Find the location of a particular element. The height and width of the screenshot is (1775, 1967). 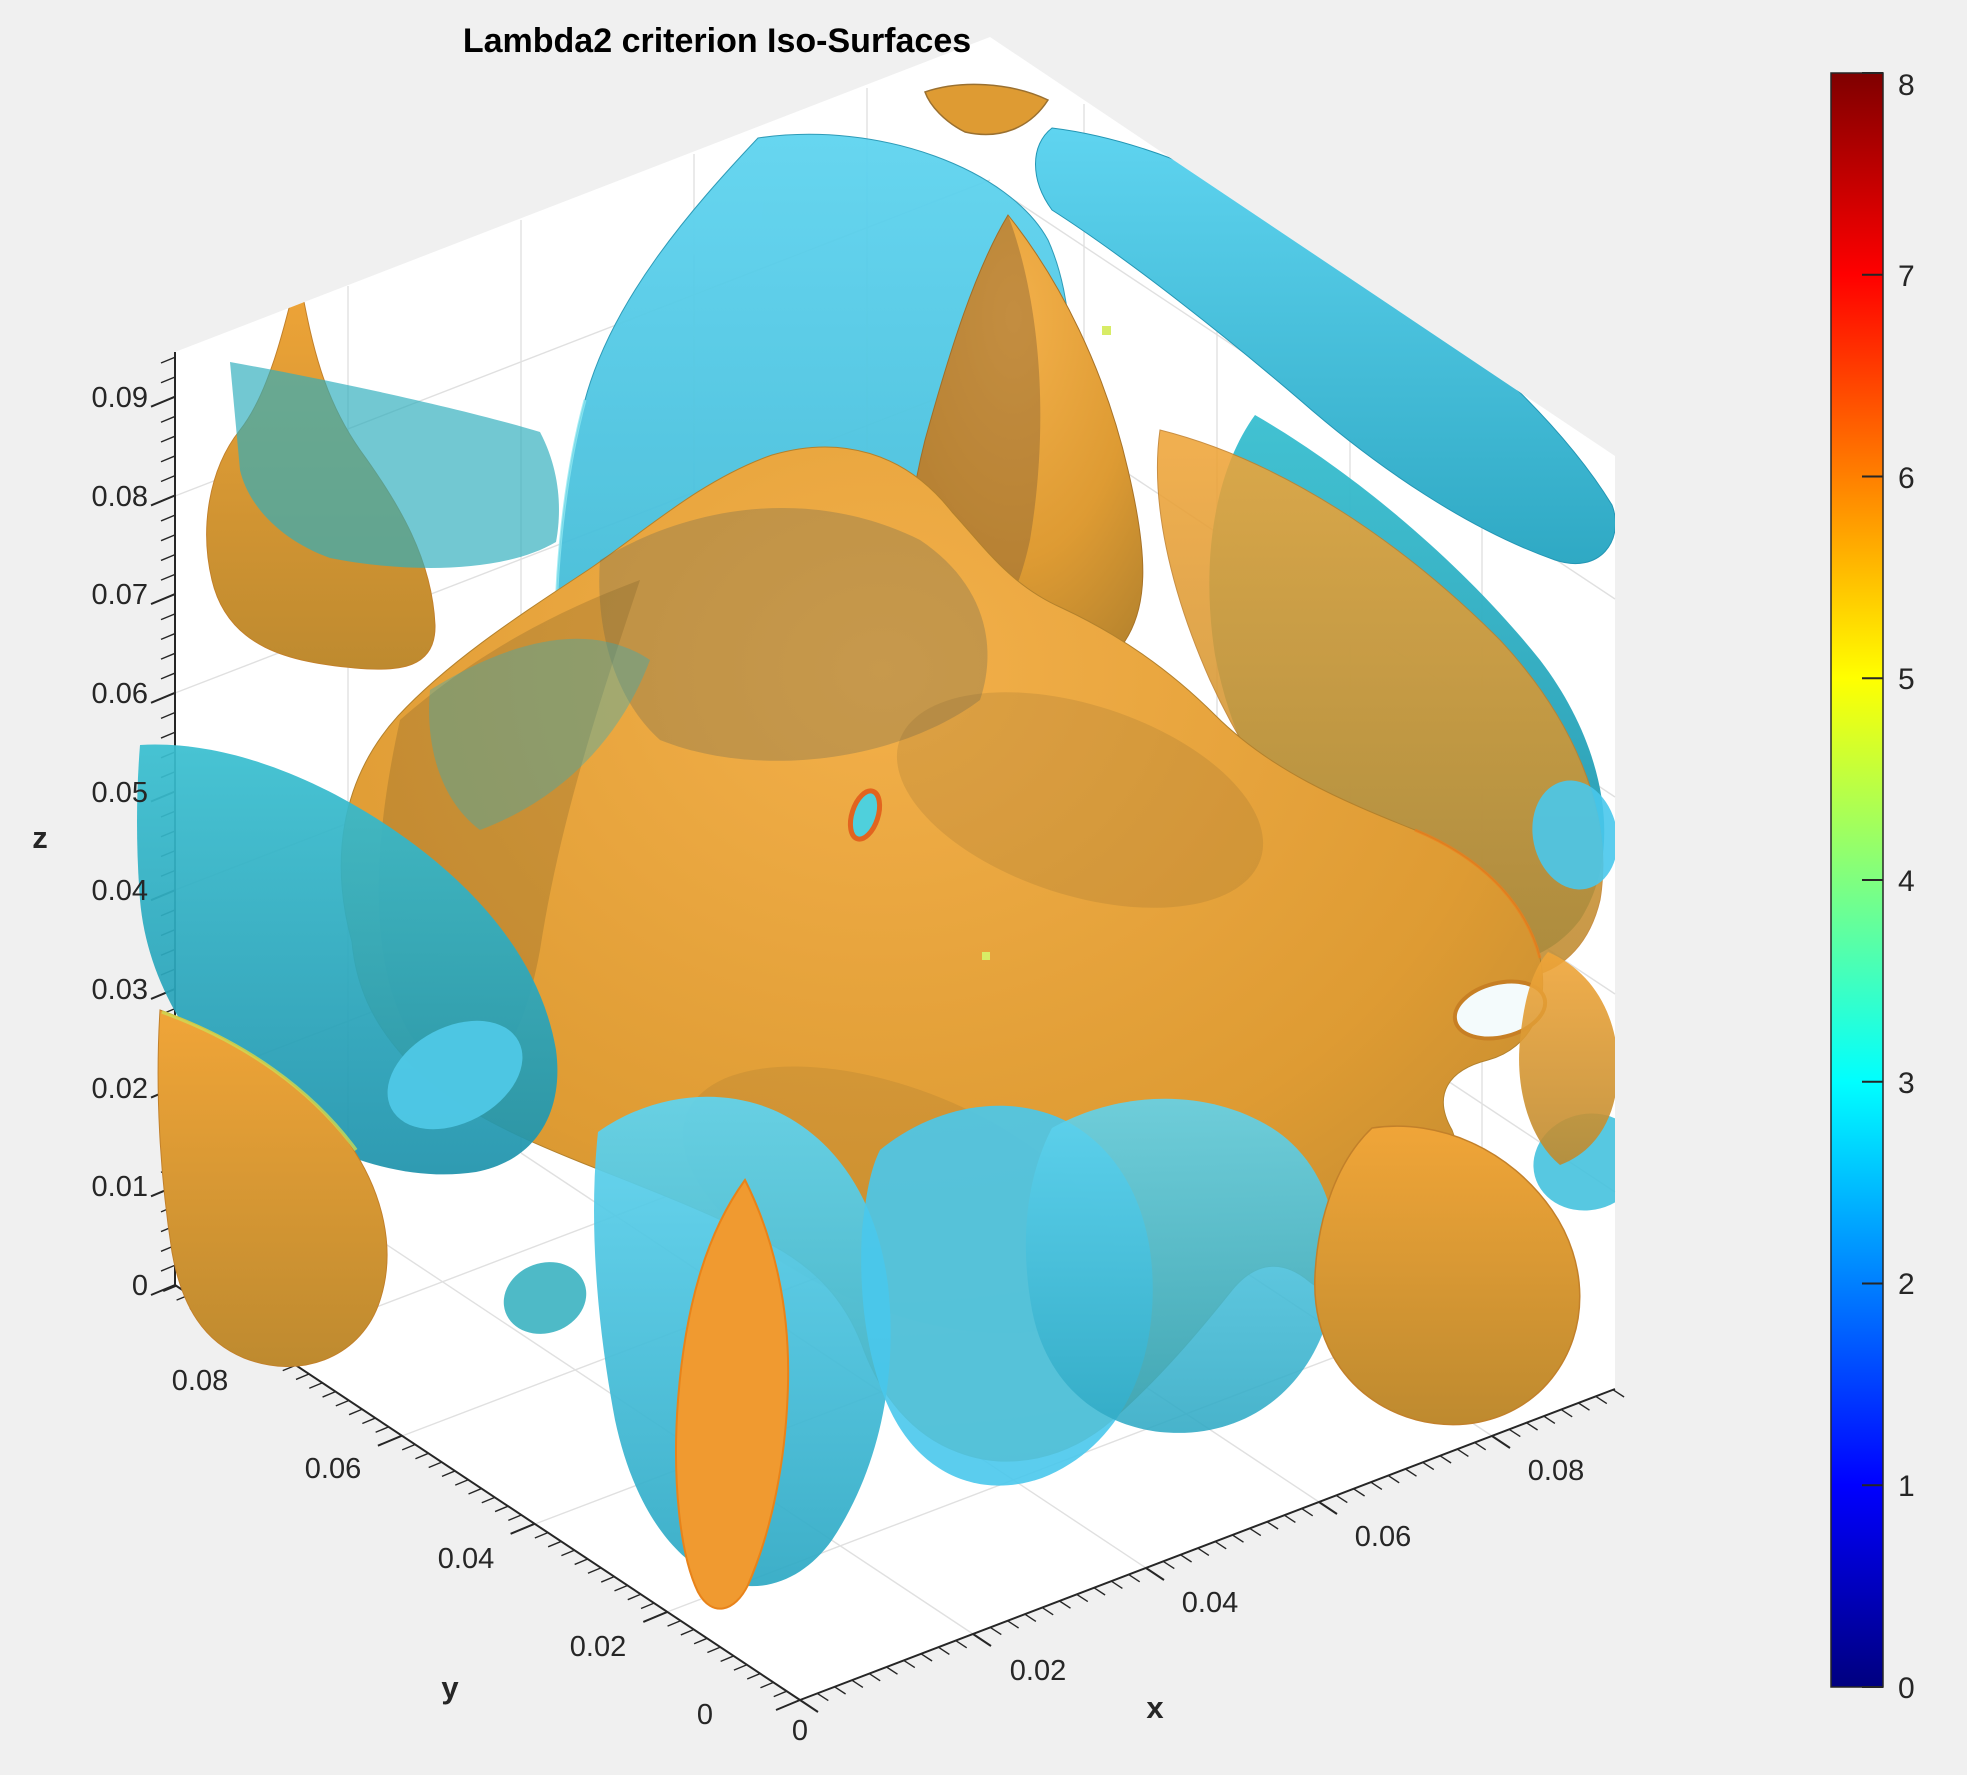

z-axis-major-ticks is located at coordinates (163, 845).